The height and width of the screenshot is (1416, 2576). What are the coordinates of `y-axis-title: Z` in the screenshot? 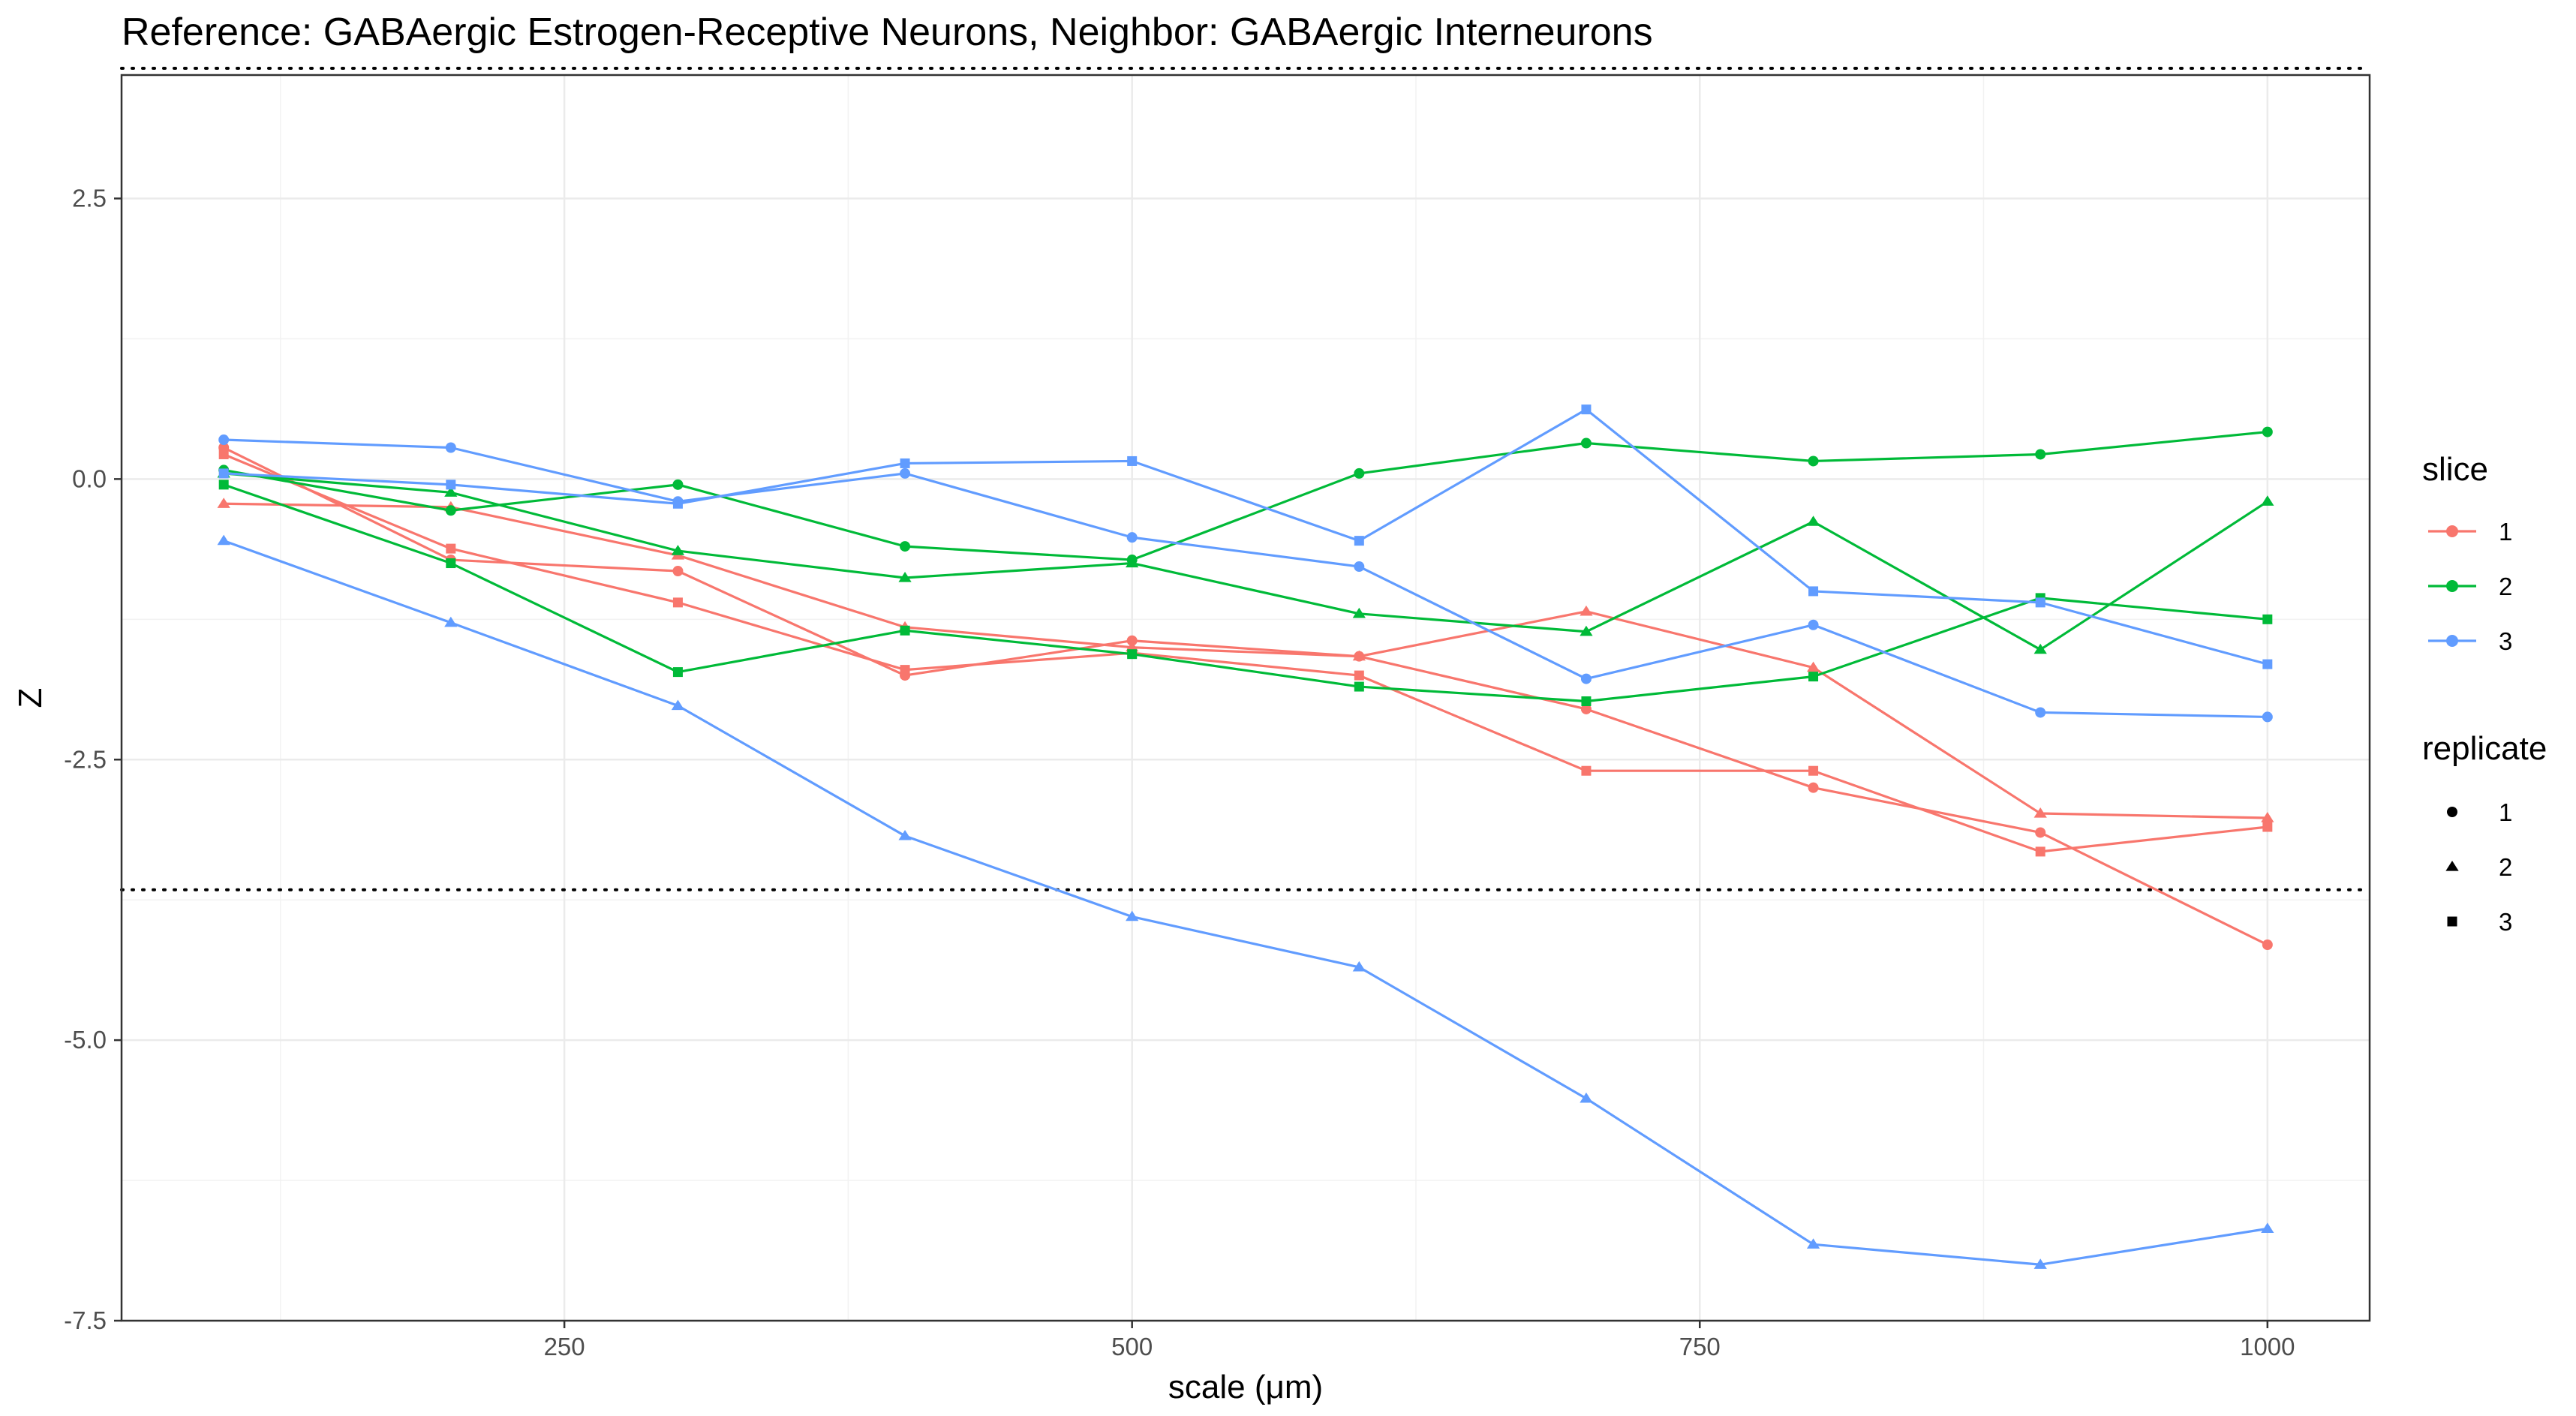 It's located at (30, 698).